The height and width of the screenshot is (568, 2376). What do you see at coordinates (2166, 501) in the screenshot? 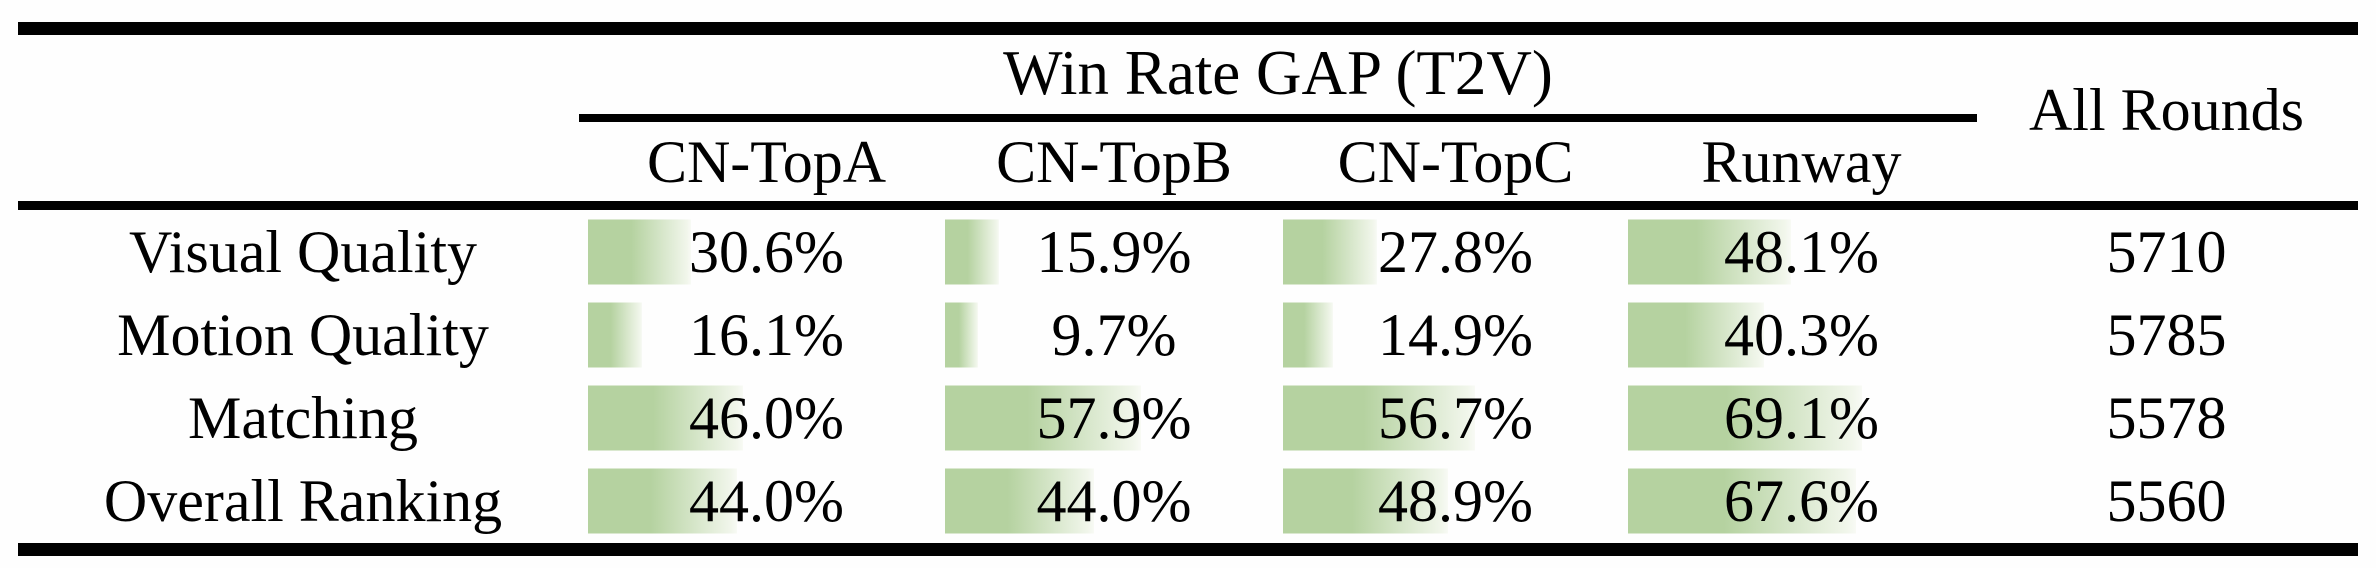
I see `all-rounds-value: 5560` at bounding box center [2166, 501].